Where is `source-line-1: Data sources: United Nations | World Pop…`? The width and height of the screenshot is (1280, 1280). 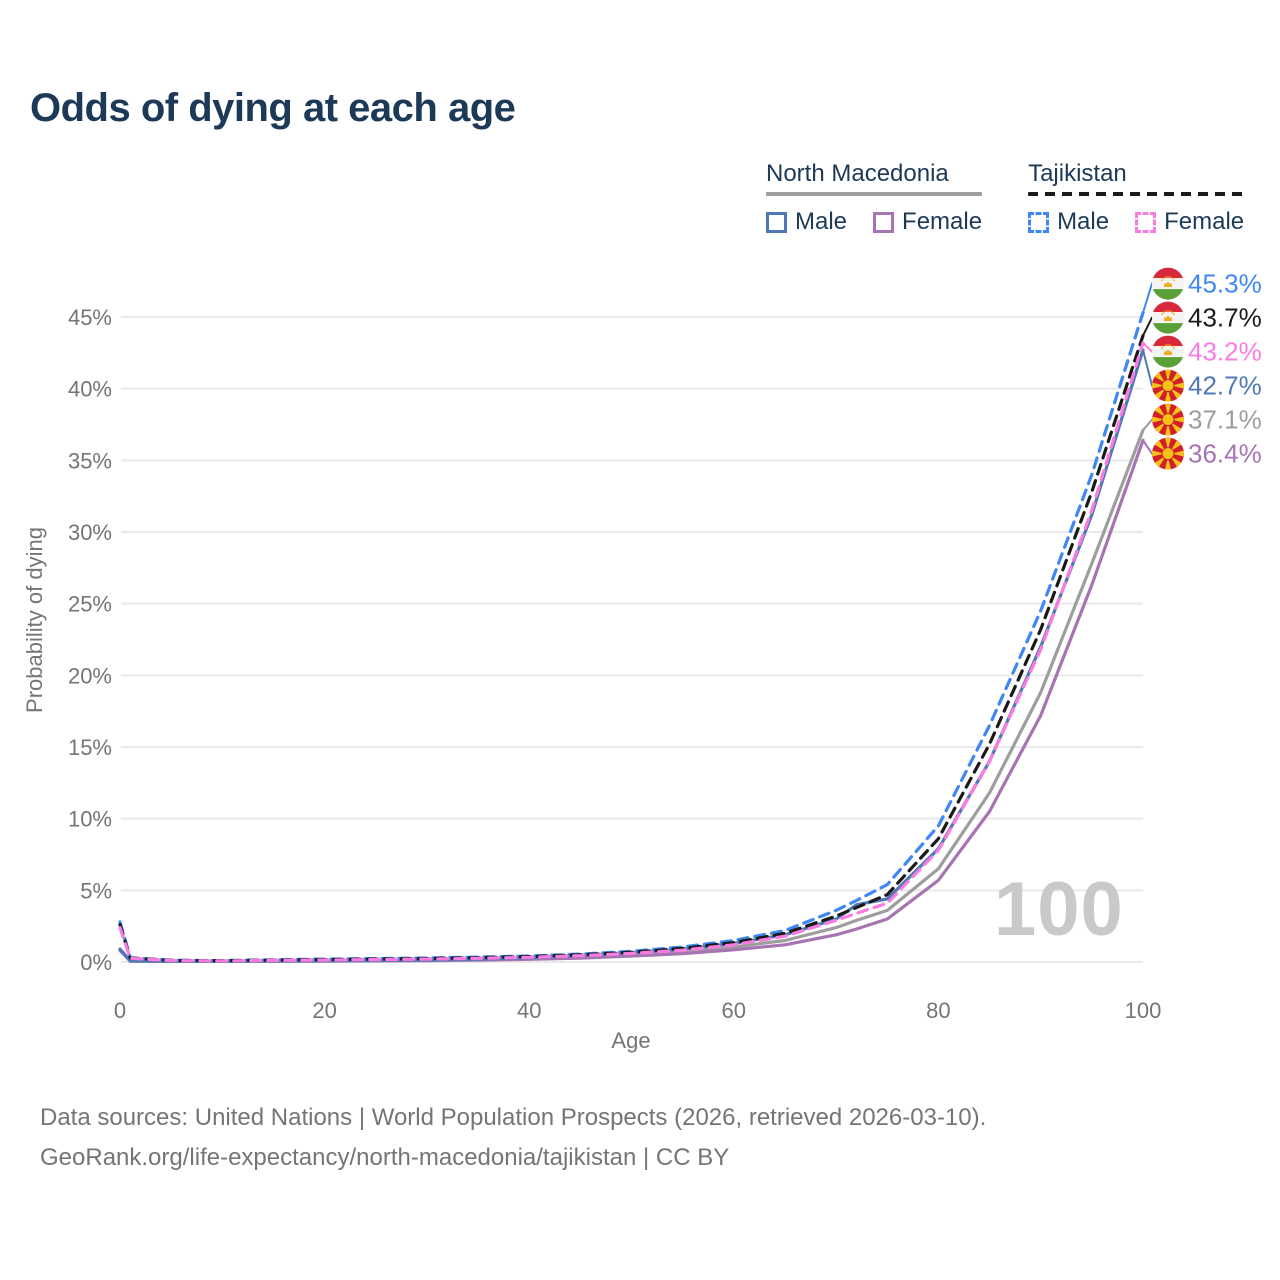 source-line-1: Data sources: United Nations | World Pop… is located at coordinates (513, 1117).